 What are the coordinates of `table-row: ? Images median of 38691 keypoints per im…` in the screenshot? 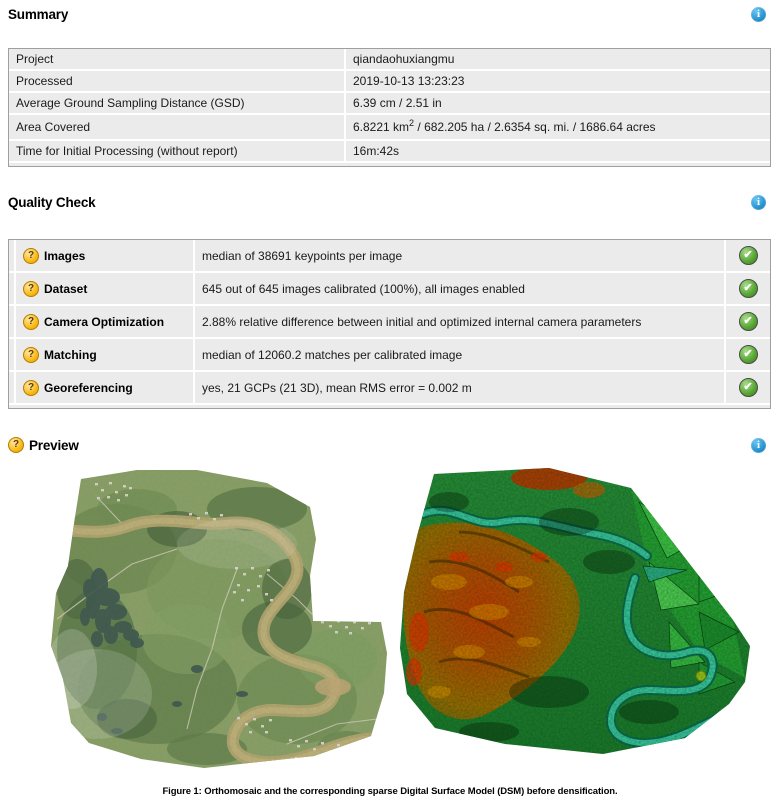 It's located at (389, 256).